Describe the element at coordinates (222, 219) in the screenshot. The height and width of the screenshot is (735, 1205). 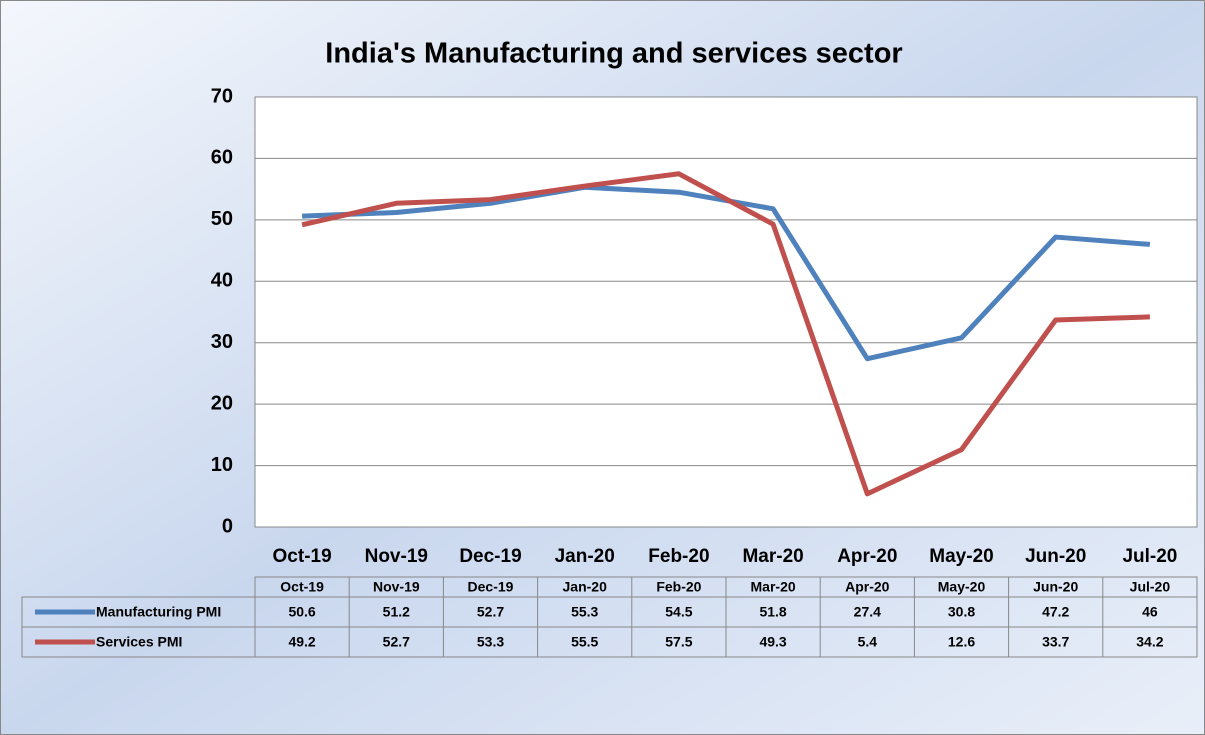
I see `y-tick-label: 50` at that location.